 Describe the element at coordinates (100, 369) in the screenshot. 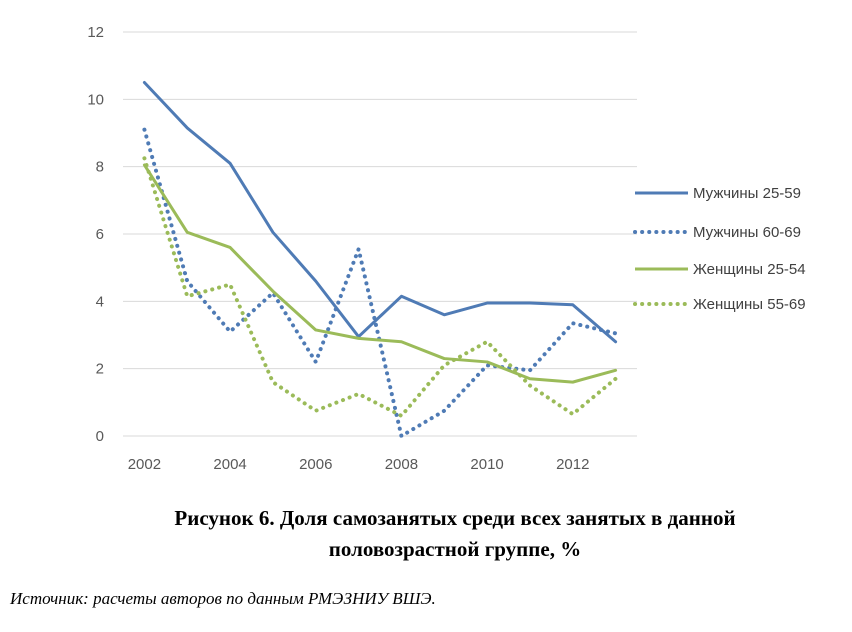

I see `y-tick-label: 2` at that location.